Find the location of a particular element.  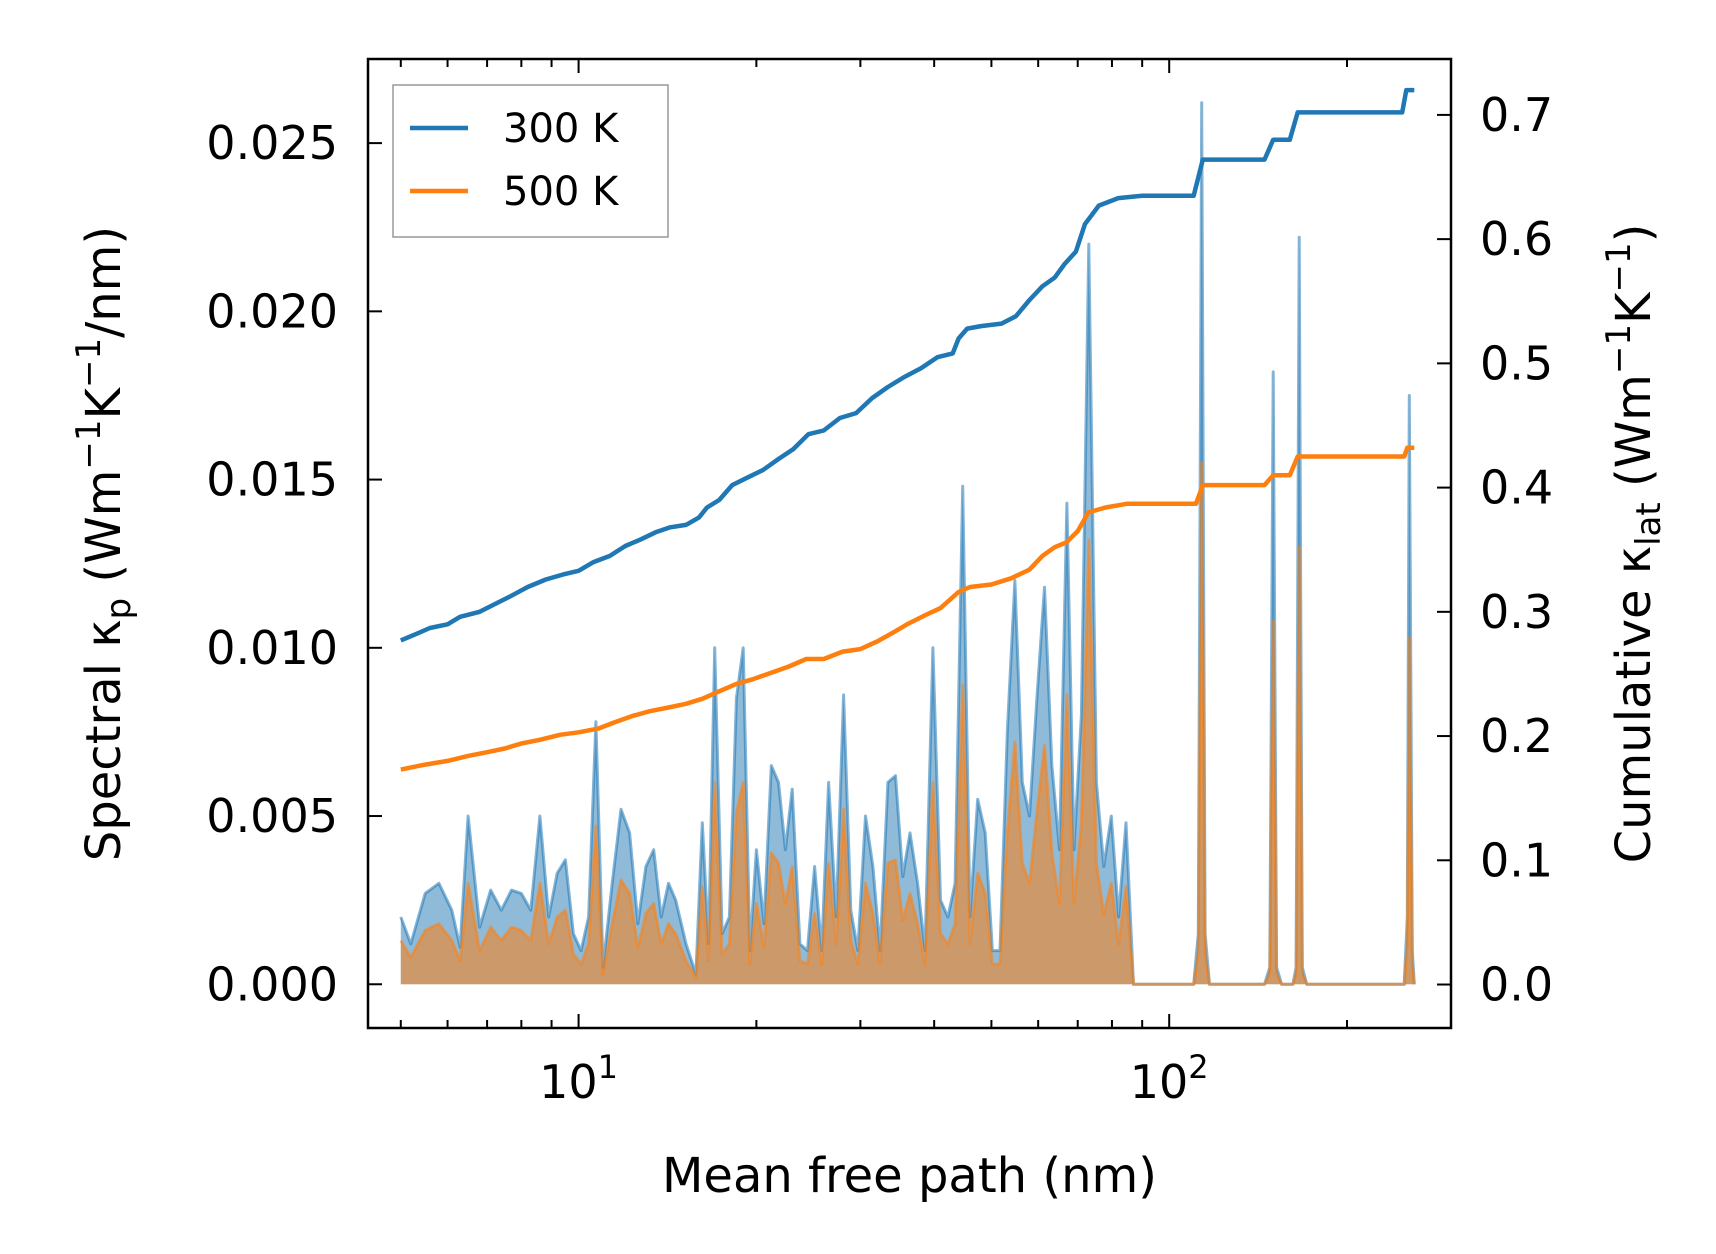

legend-label-500k: 500 K is located at coordinates (561, 192).